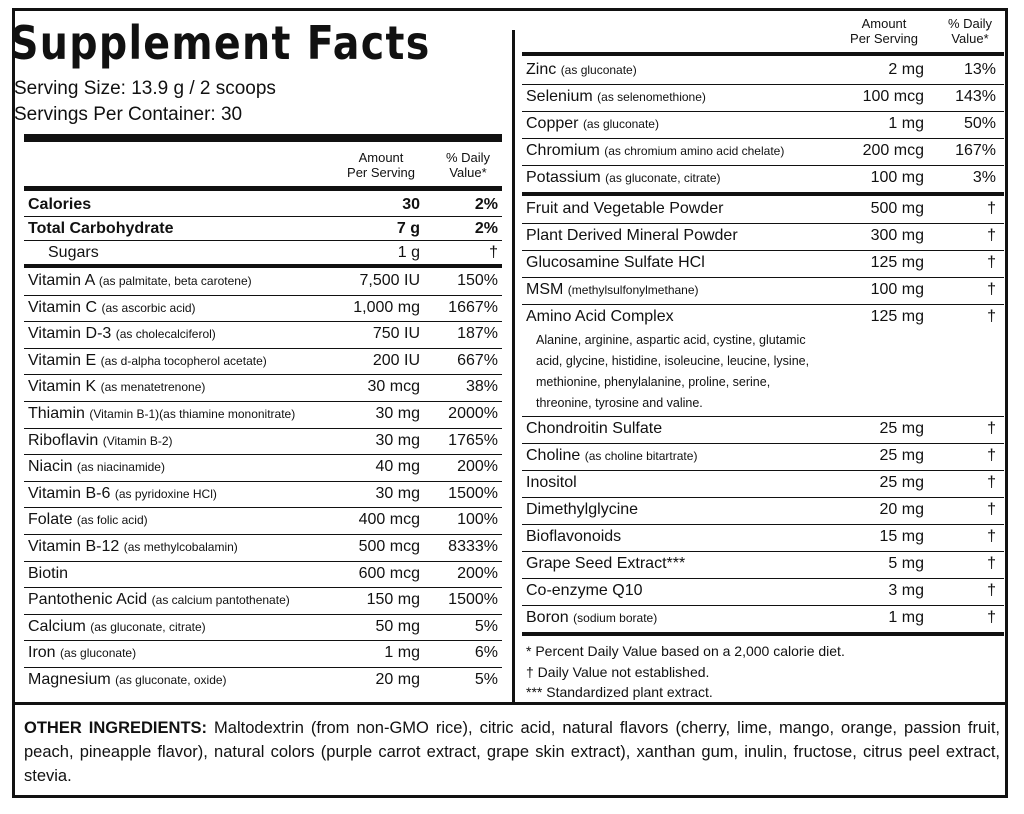 This screenshot has height=814, width=1024. Describe the element at coordinates (897, 177) in the screenshot. I see `nutrient-amount: 100 mg` at that location.